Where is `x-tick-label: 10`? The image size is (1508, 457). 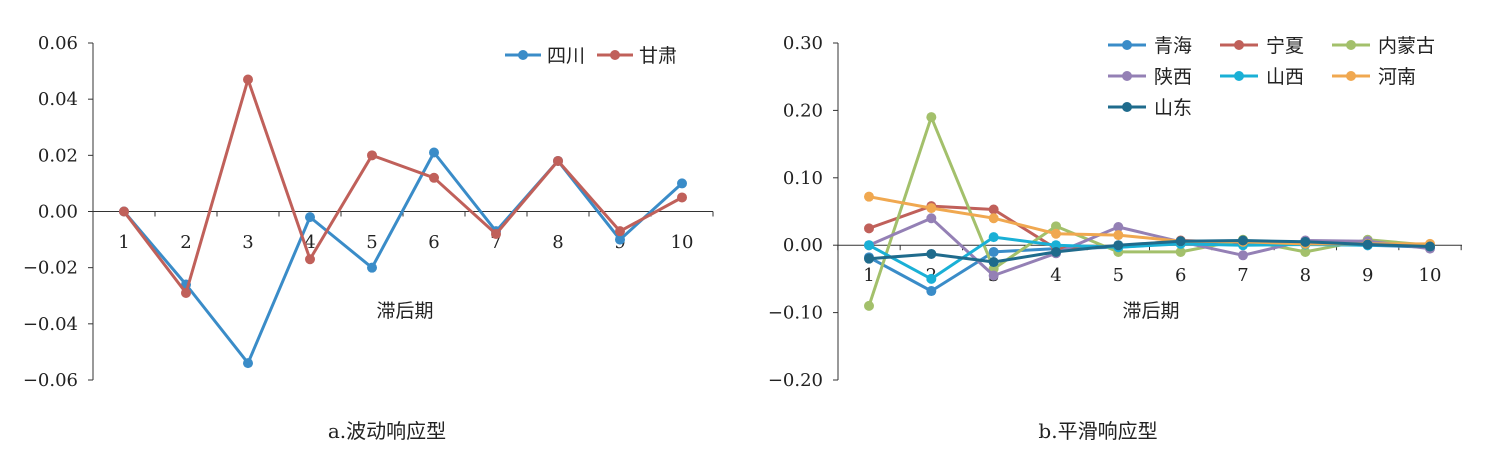 x-tick-label: 10 is located at coordinates (682, 242).